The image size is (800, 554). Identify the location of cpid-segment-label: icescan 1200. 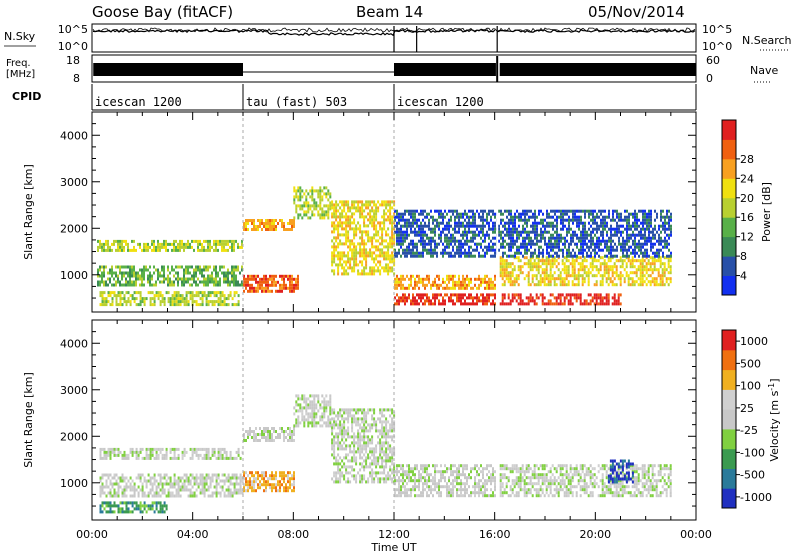
(138, 102).